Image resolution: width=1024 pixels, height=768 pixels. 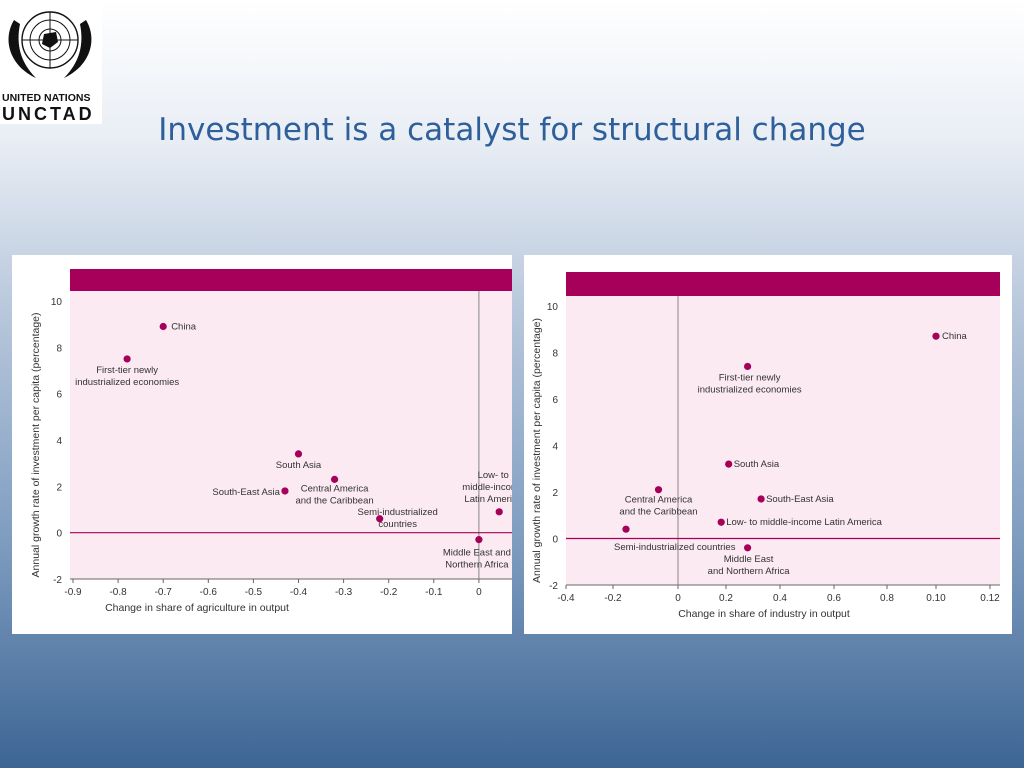 I want to click on point-label-line: and Northern Africa, so click(x=749, y=571).